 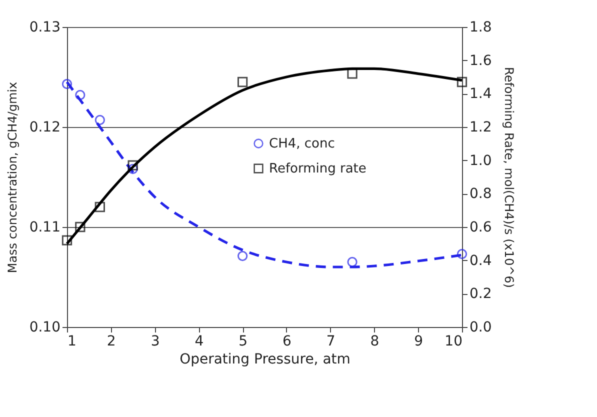 I want to click on y2-tick-label: 0.6, so click(x=481, y=228).